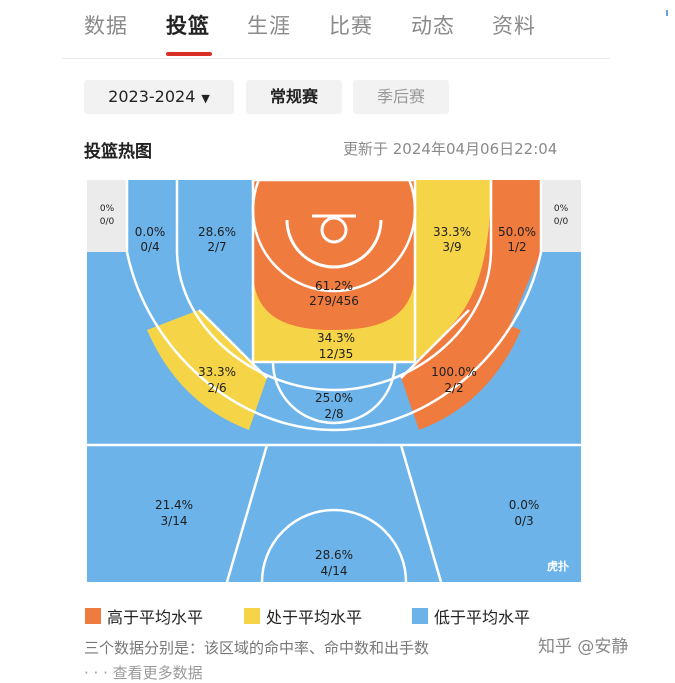 This screenshot has width=675, height=683. What do you see at coordinates (143, 673) in the screenshot?
I see `more-data-link: · · · 查看更多数据` at bounding box center [143, 673].